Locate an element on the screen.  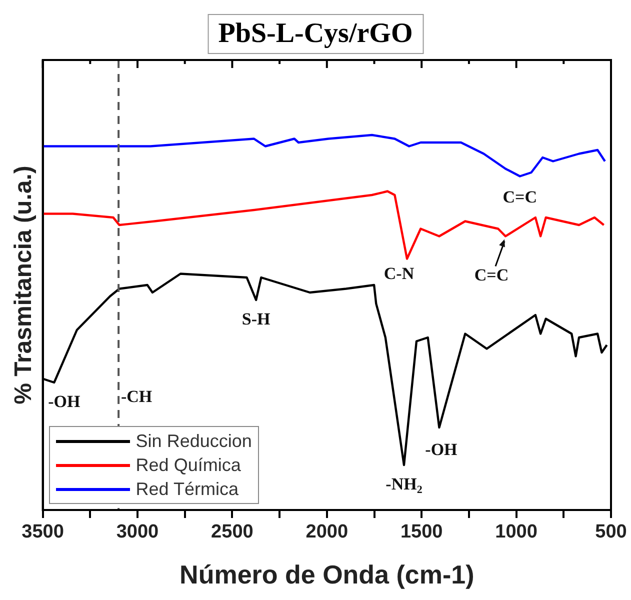
legend-label: Sin Reduccion is located at coordinates (194, 441).